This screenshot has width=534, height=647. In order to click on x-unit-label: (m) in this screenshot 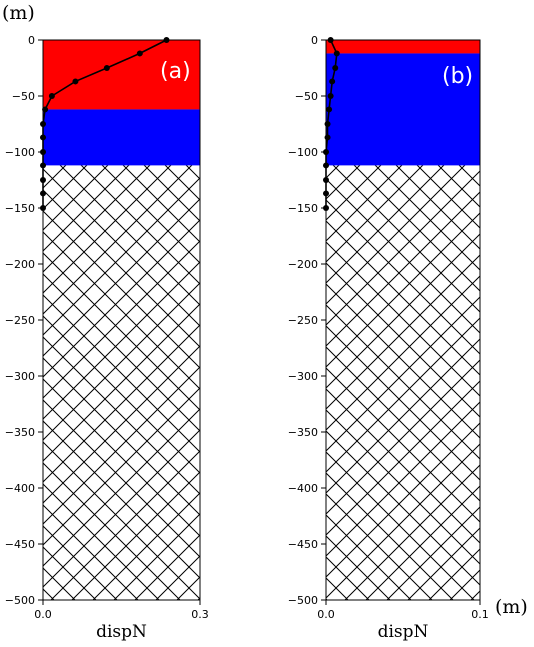, I will do `click(511, 607)`.